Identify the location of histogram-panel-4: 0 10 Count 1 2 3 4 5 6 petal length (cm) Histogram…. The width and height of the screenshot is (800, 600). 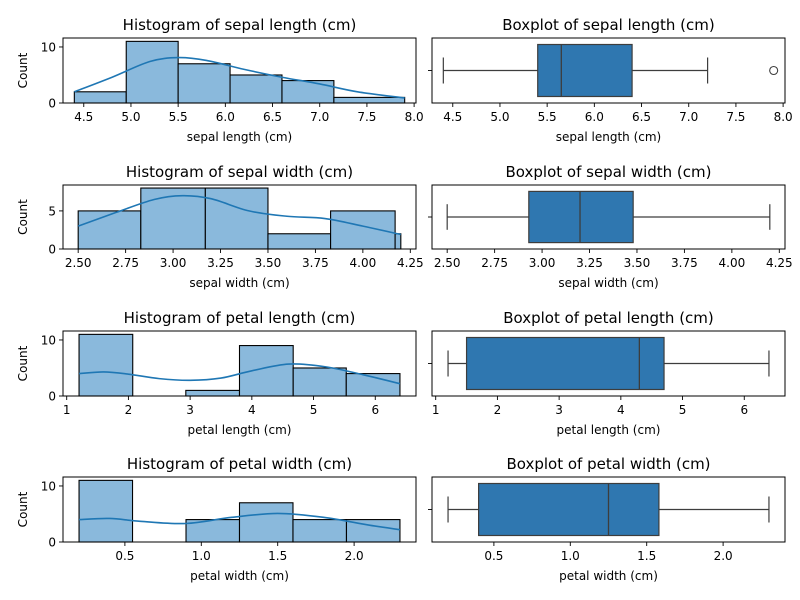
(216, 373).